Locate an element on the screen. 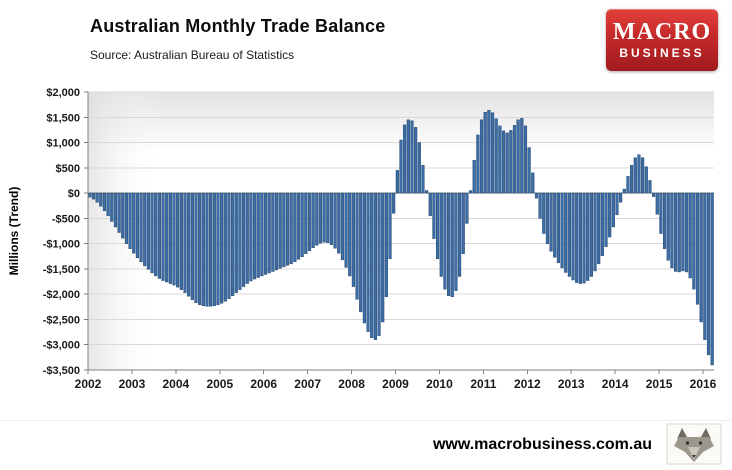 This screenshot has width=732, height=470. svg-text: -$3,500 is located at coordinates (61, 371).